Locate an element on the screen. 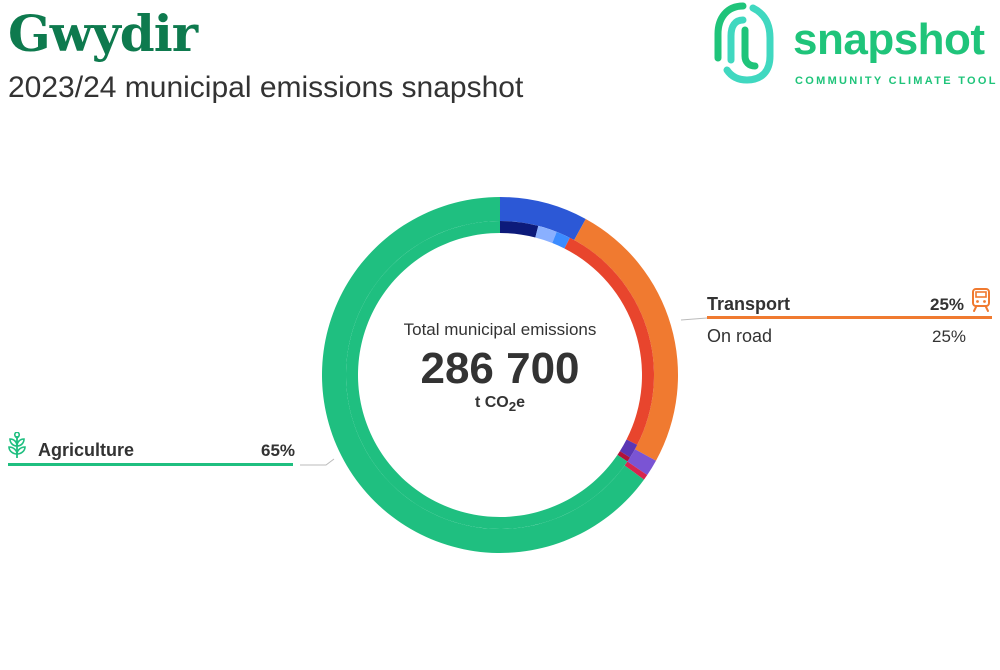  agriculture-leader-line is located at coordinates (317, 462).